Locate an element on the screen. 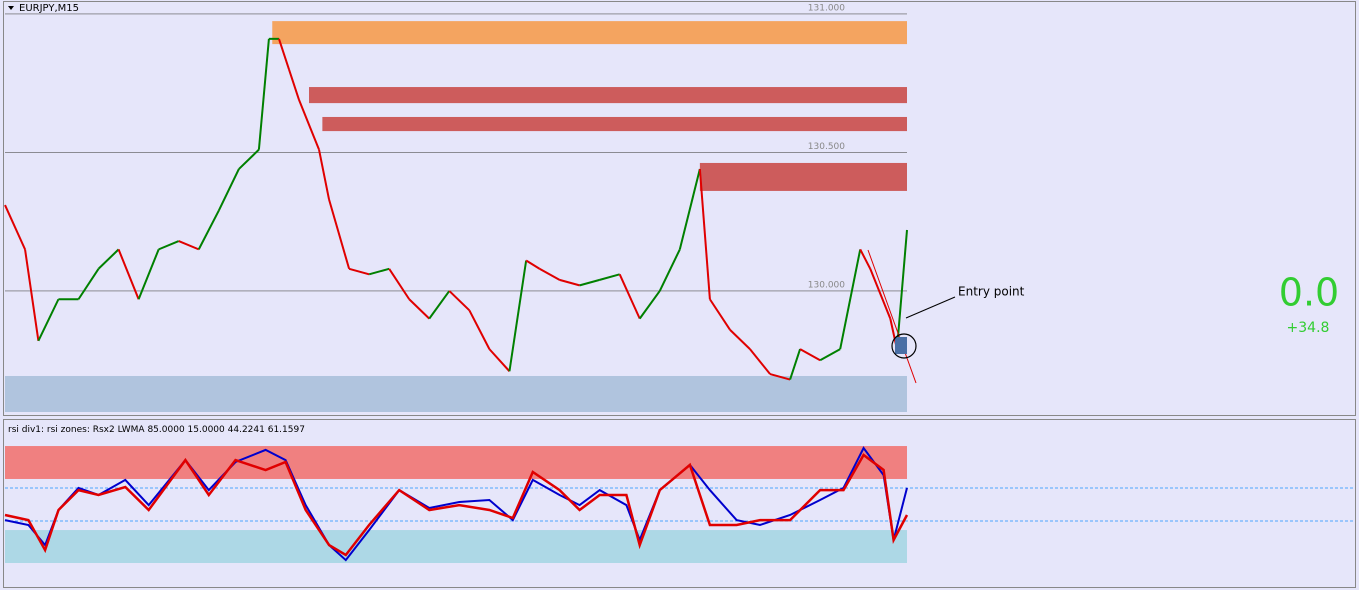  symbol-label: EURJPY,M15 is located at coordinates (49, 8).